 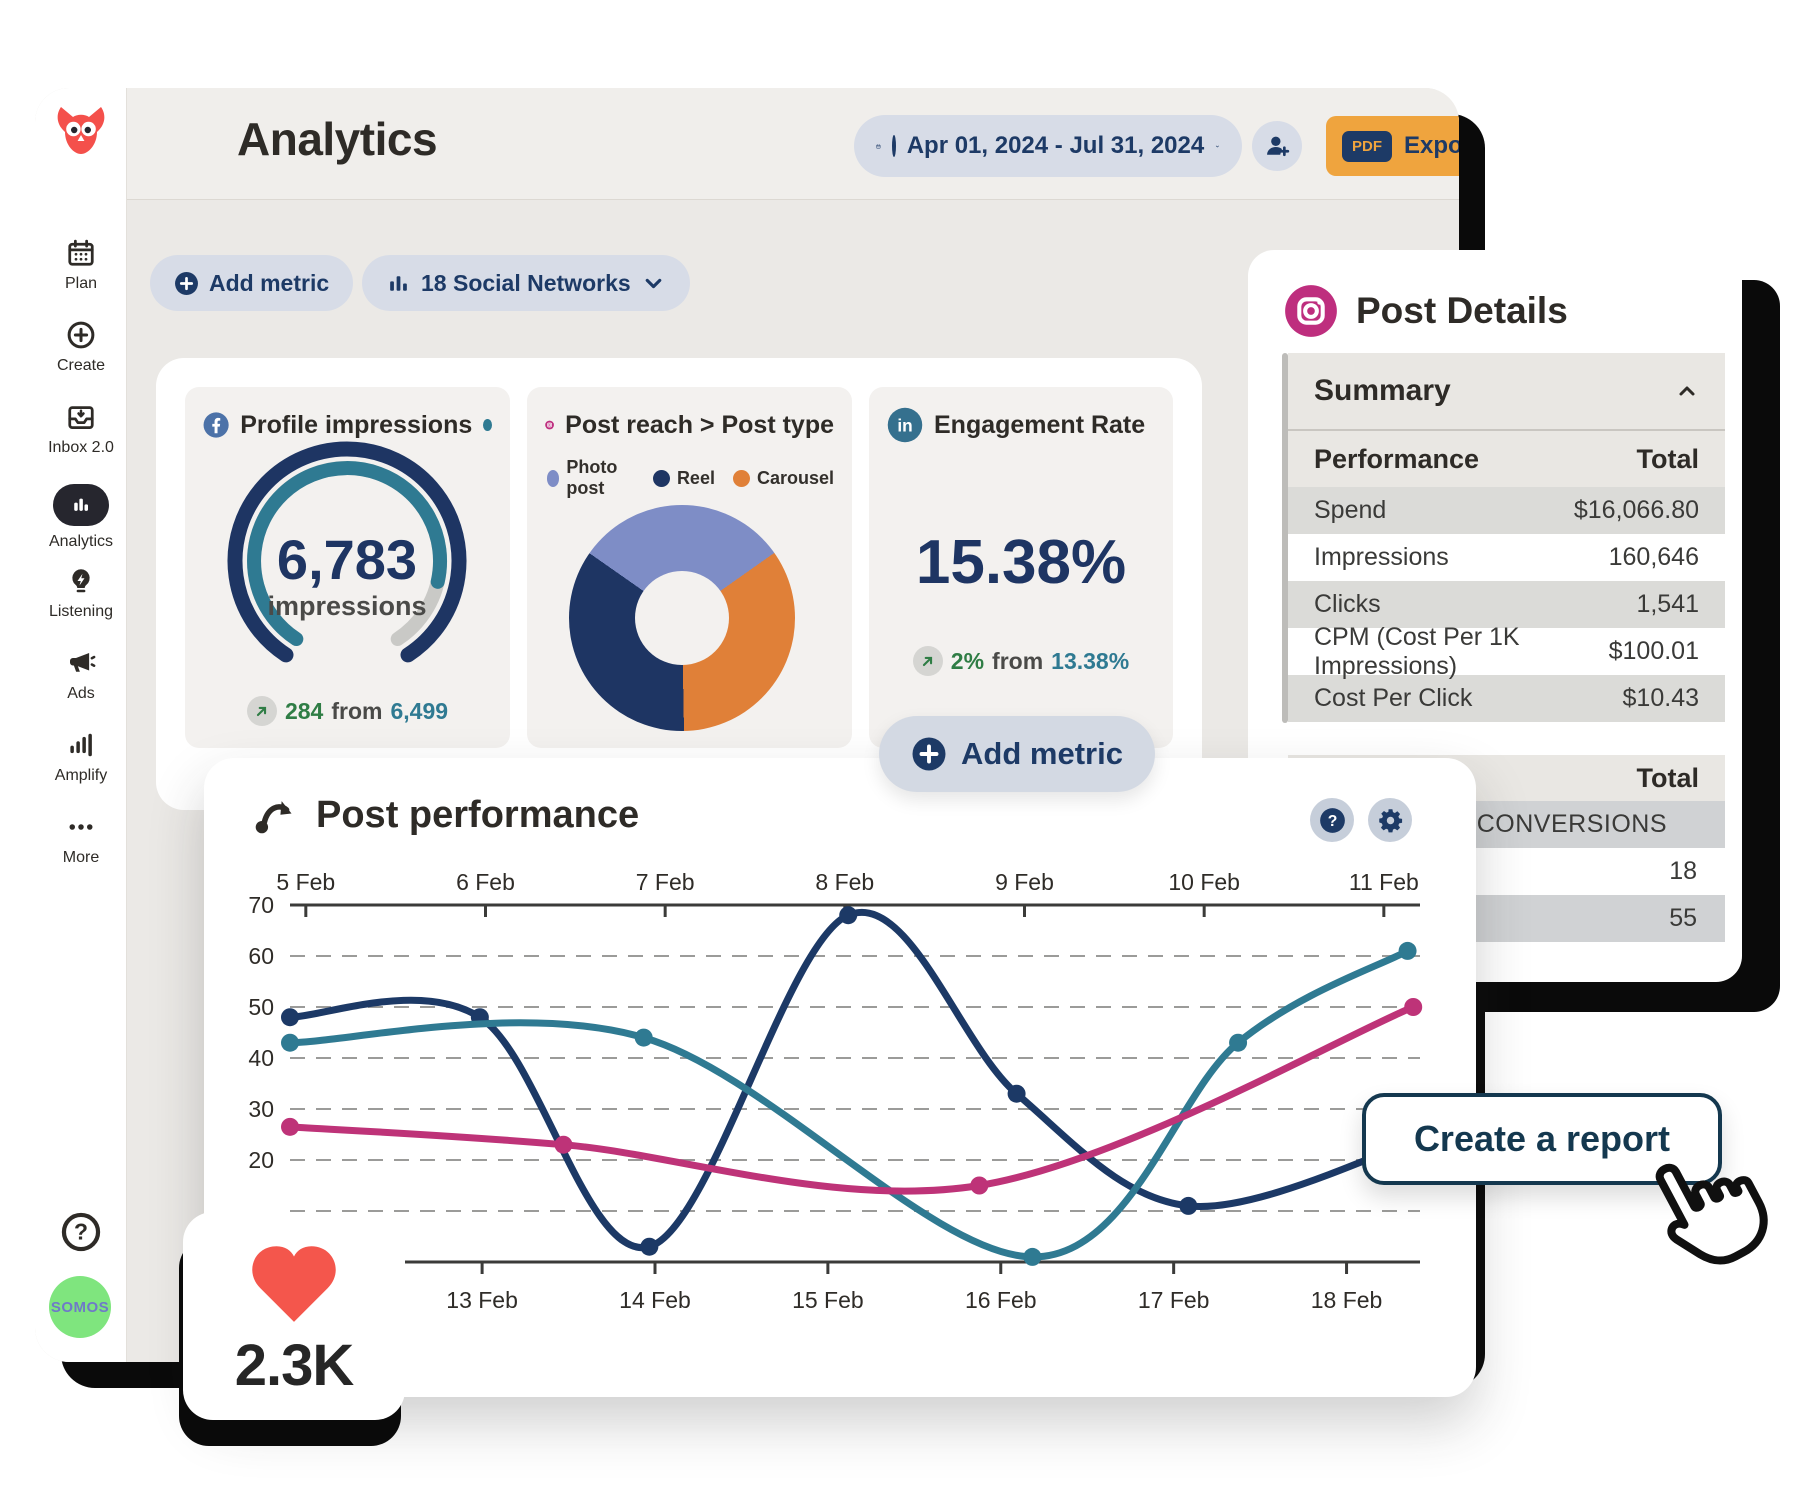 What do you see at coordinates (261, 905) in the screenshot?
I see `svg-text: 70` at bounding box center [261, 905].